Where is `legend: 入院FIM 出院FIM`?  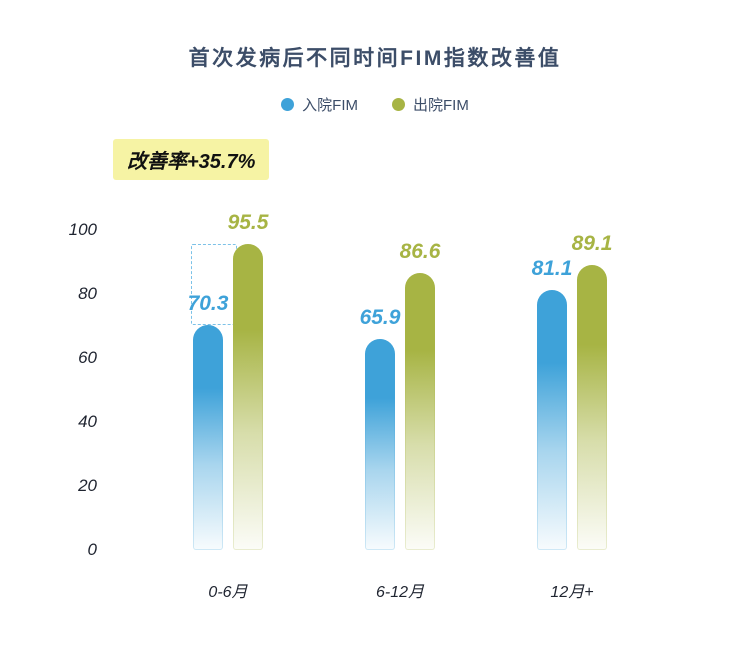
legend: 入院FIM 出院FIM is located at coordinates (375, 104).